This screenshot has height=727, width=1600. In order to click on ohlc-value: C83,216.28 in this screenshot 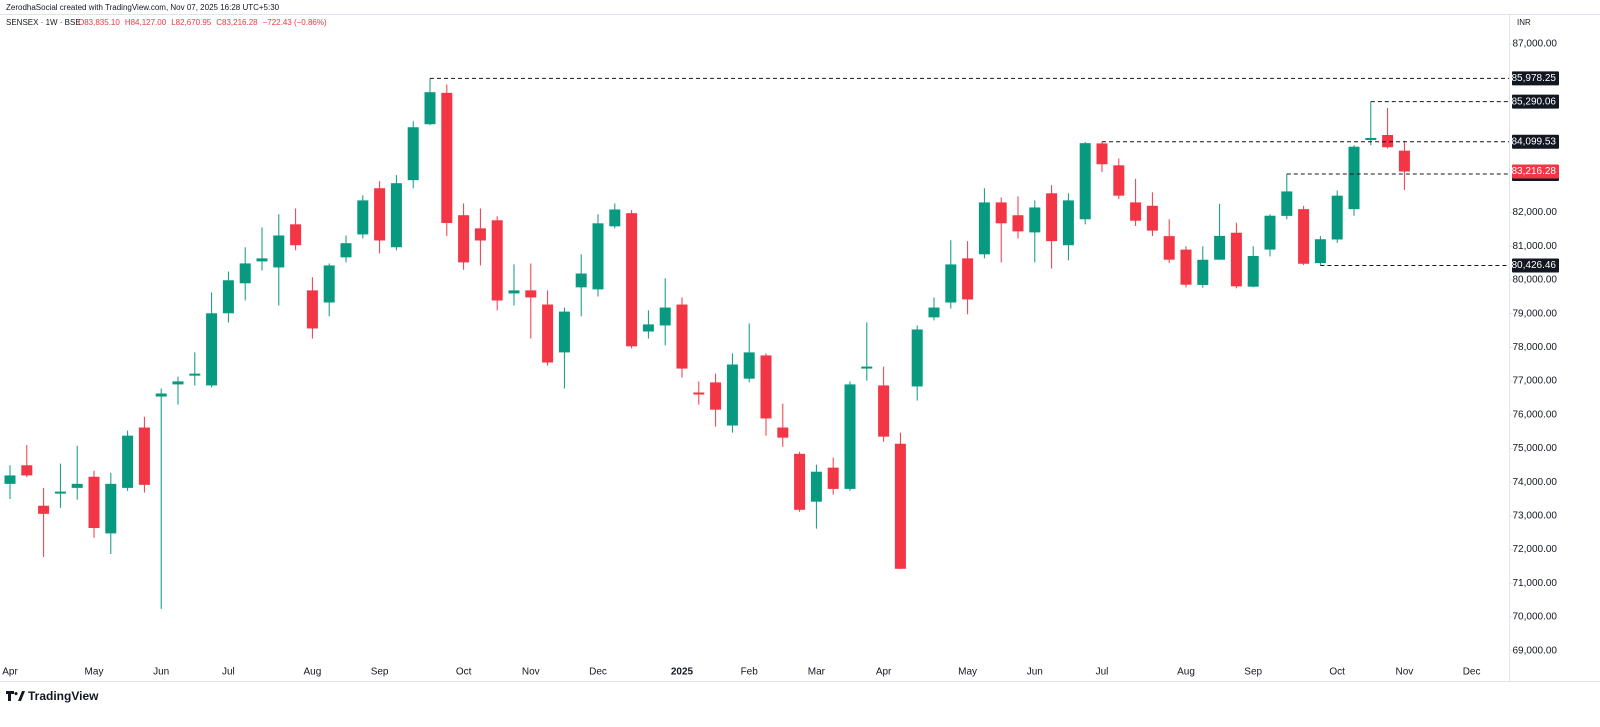, I will do `click(237, 22)`.